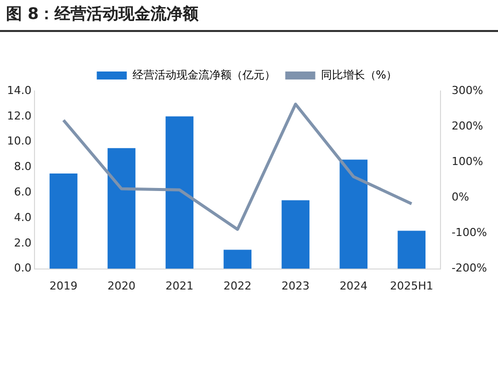  Describe the element at coordinates (23, 191) in the screenshot. I see `y-tick-label: 6.0` at that location.